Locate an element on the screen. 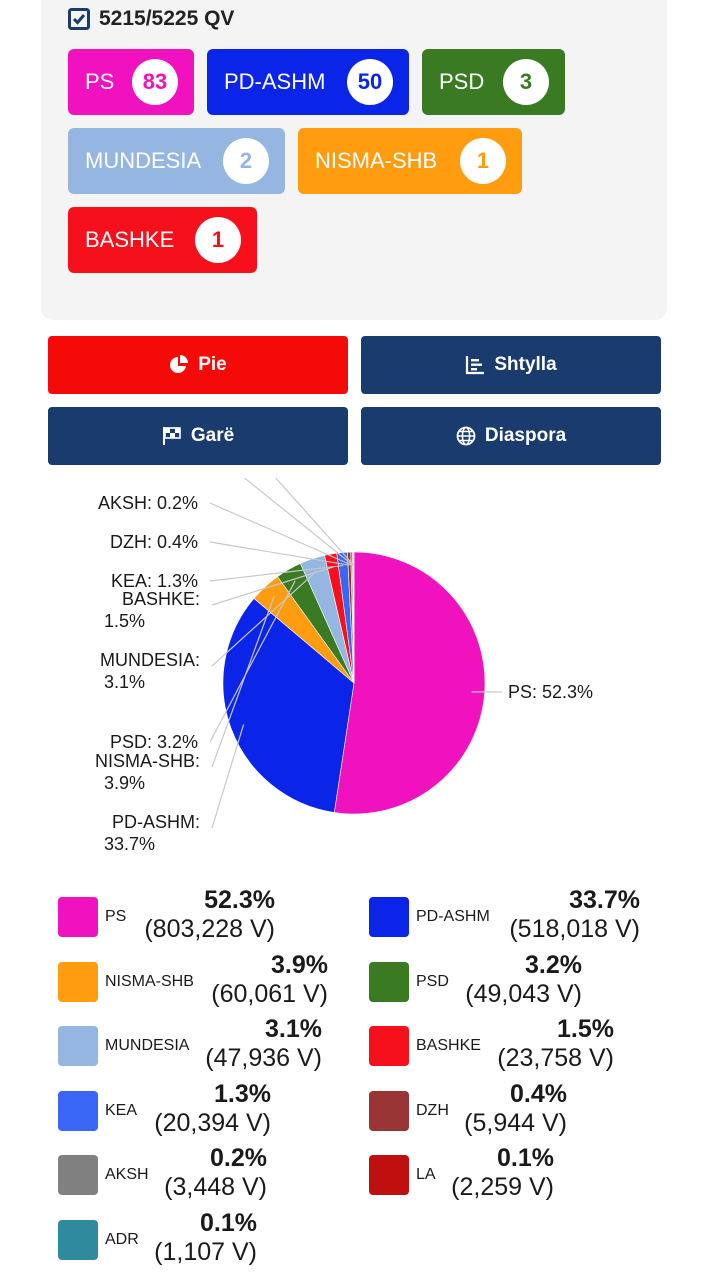 This screenshot has width=708, height=1280. legend-percent: 0.2% is located at coordinates (238, 1158).